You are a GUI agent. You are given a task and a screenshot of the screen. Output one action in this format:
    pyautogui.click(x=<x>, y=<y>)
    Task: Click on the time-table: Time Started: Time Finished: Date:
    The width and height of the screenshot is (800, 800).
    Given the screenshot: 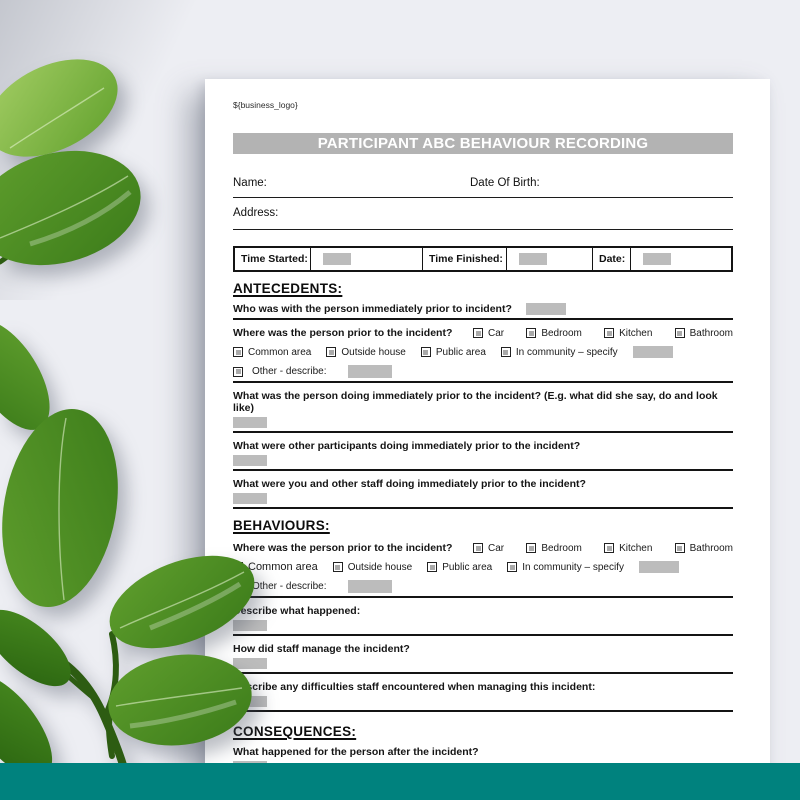 What is the action you would take?
    pyautogui.click(x=483, y=259)
    